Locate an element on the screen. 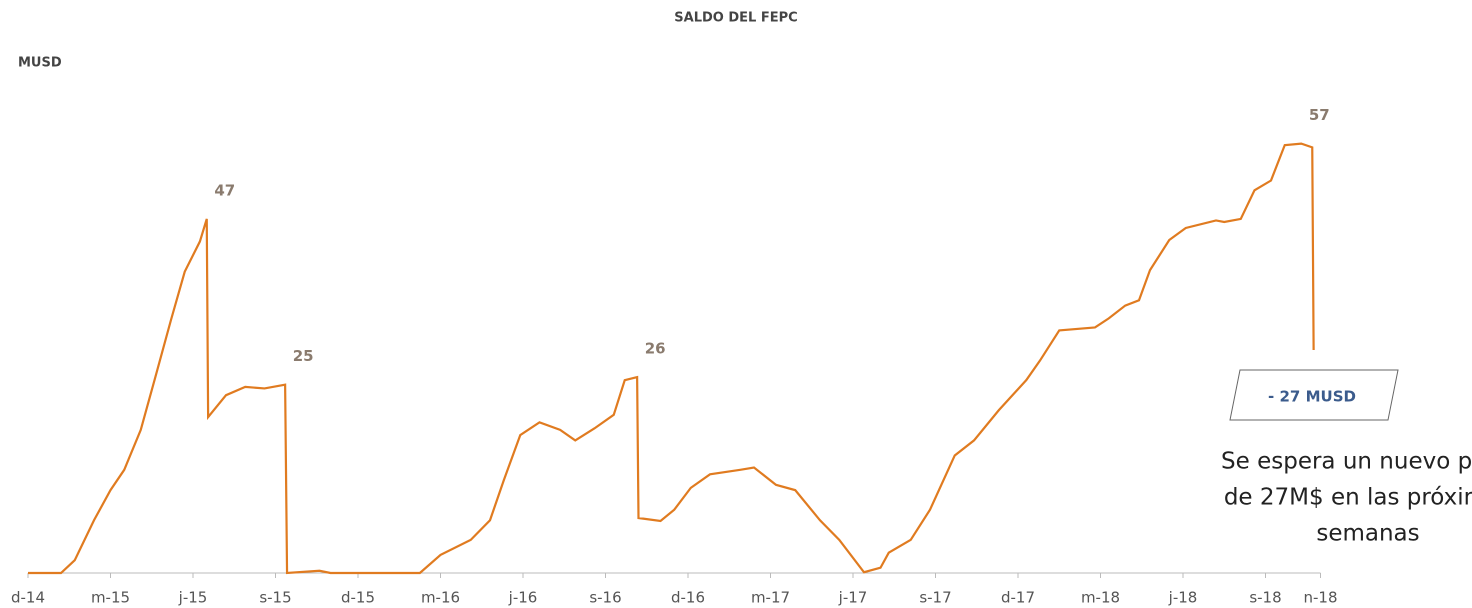  peak-label: 57 is located at coordinates (1319, 115).